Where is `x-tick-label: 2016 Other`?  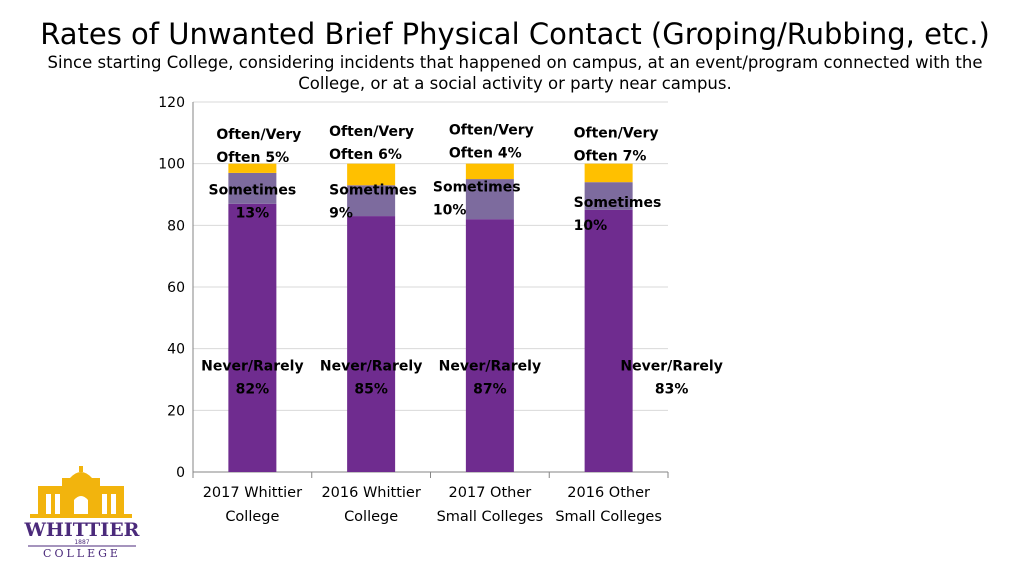
x-tick-label: 2016 Other is located at coordinates (608, 493).